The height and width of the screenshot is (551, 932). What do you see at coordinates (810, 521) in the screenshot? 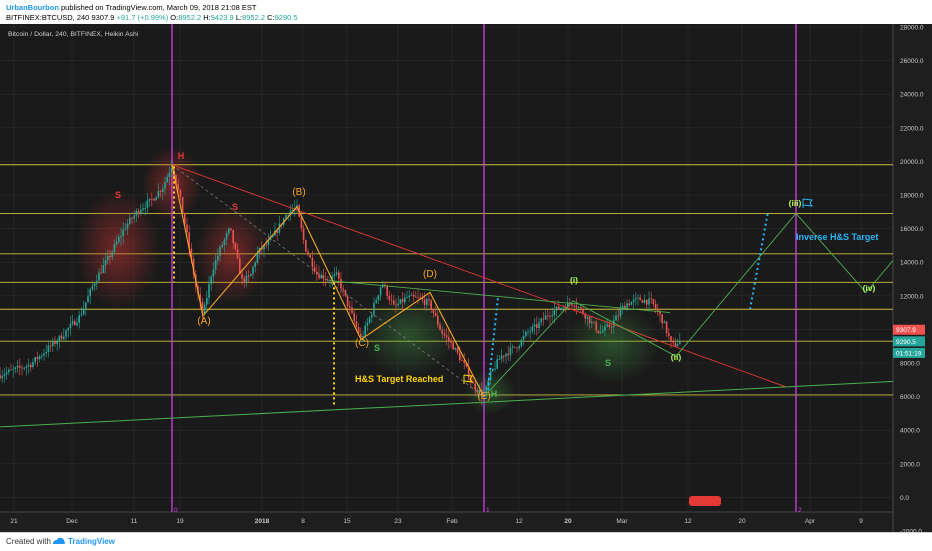
I see `x-tick-label: Apr` at bounding box center [810, 521].